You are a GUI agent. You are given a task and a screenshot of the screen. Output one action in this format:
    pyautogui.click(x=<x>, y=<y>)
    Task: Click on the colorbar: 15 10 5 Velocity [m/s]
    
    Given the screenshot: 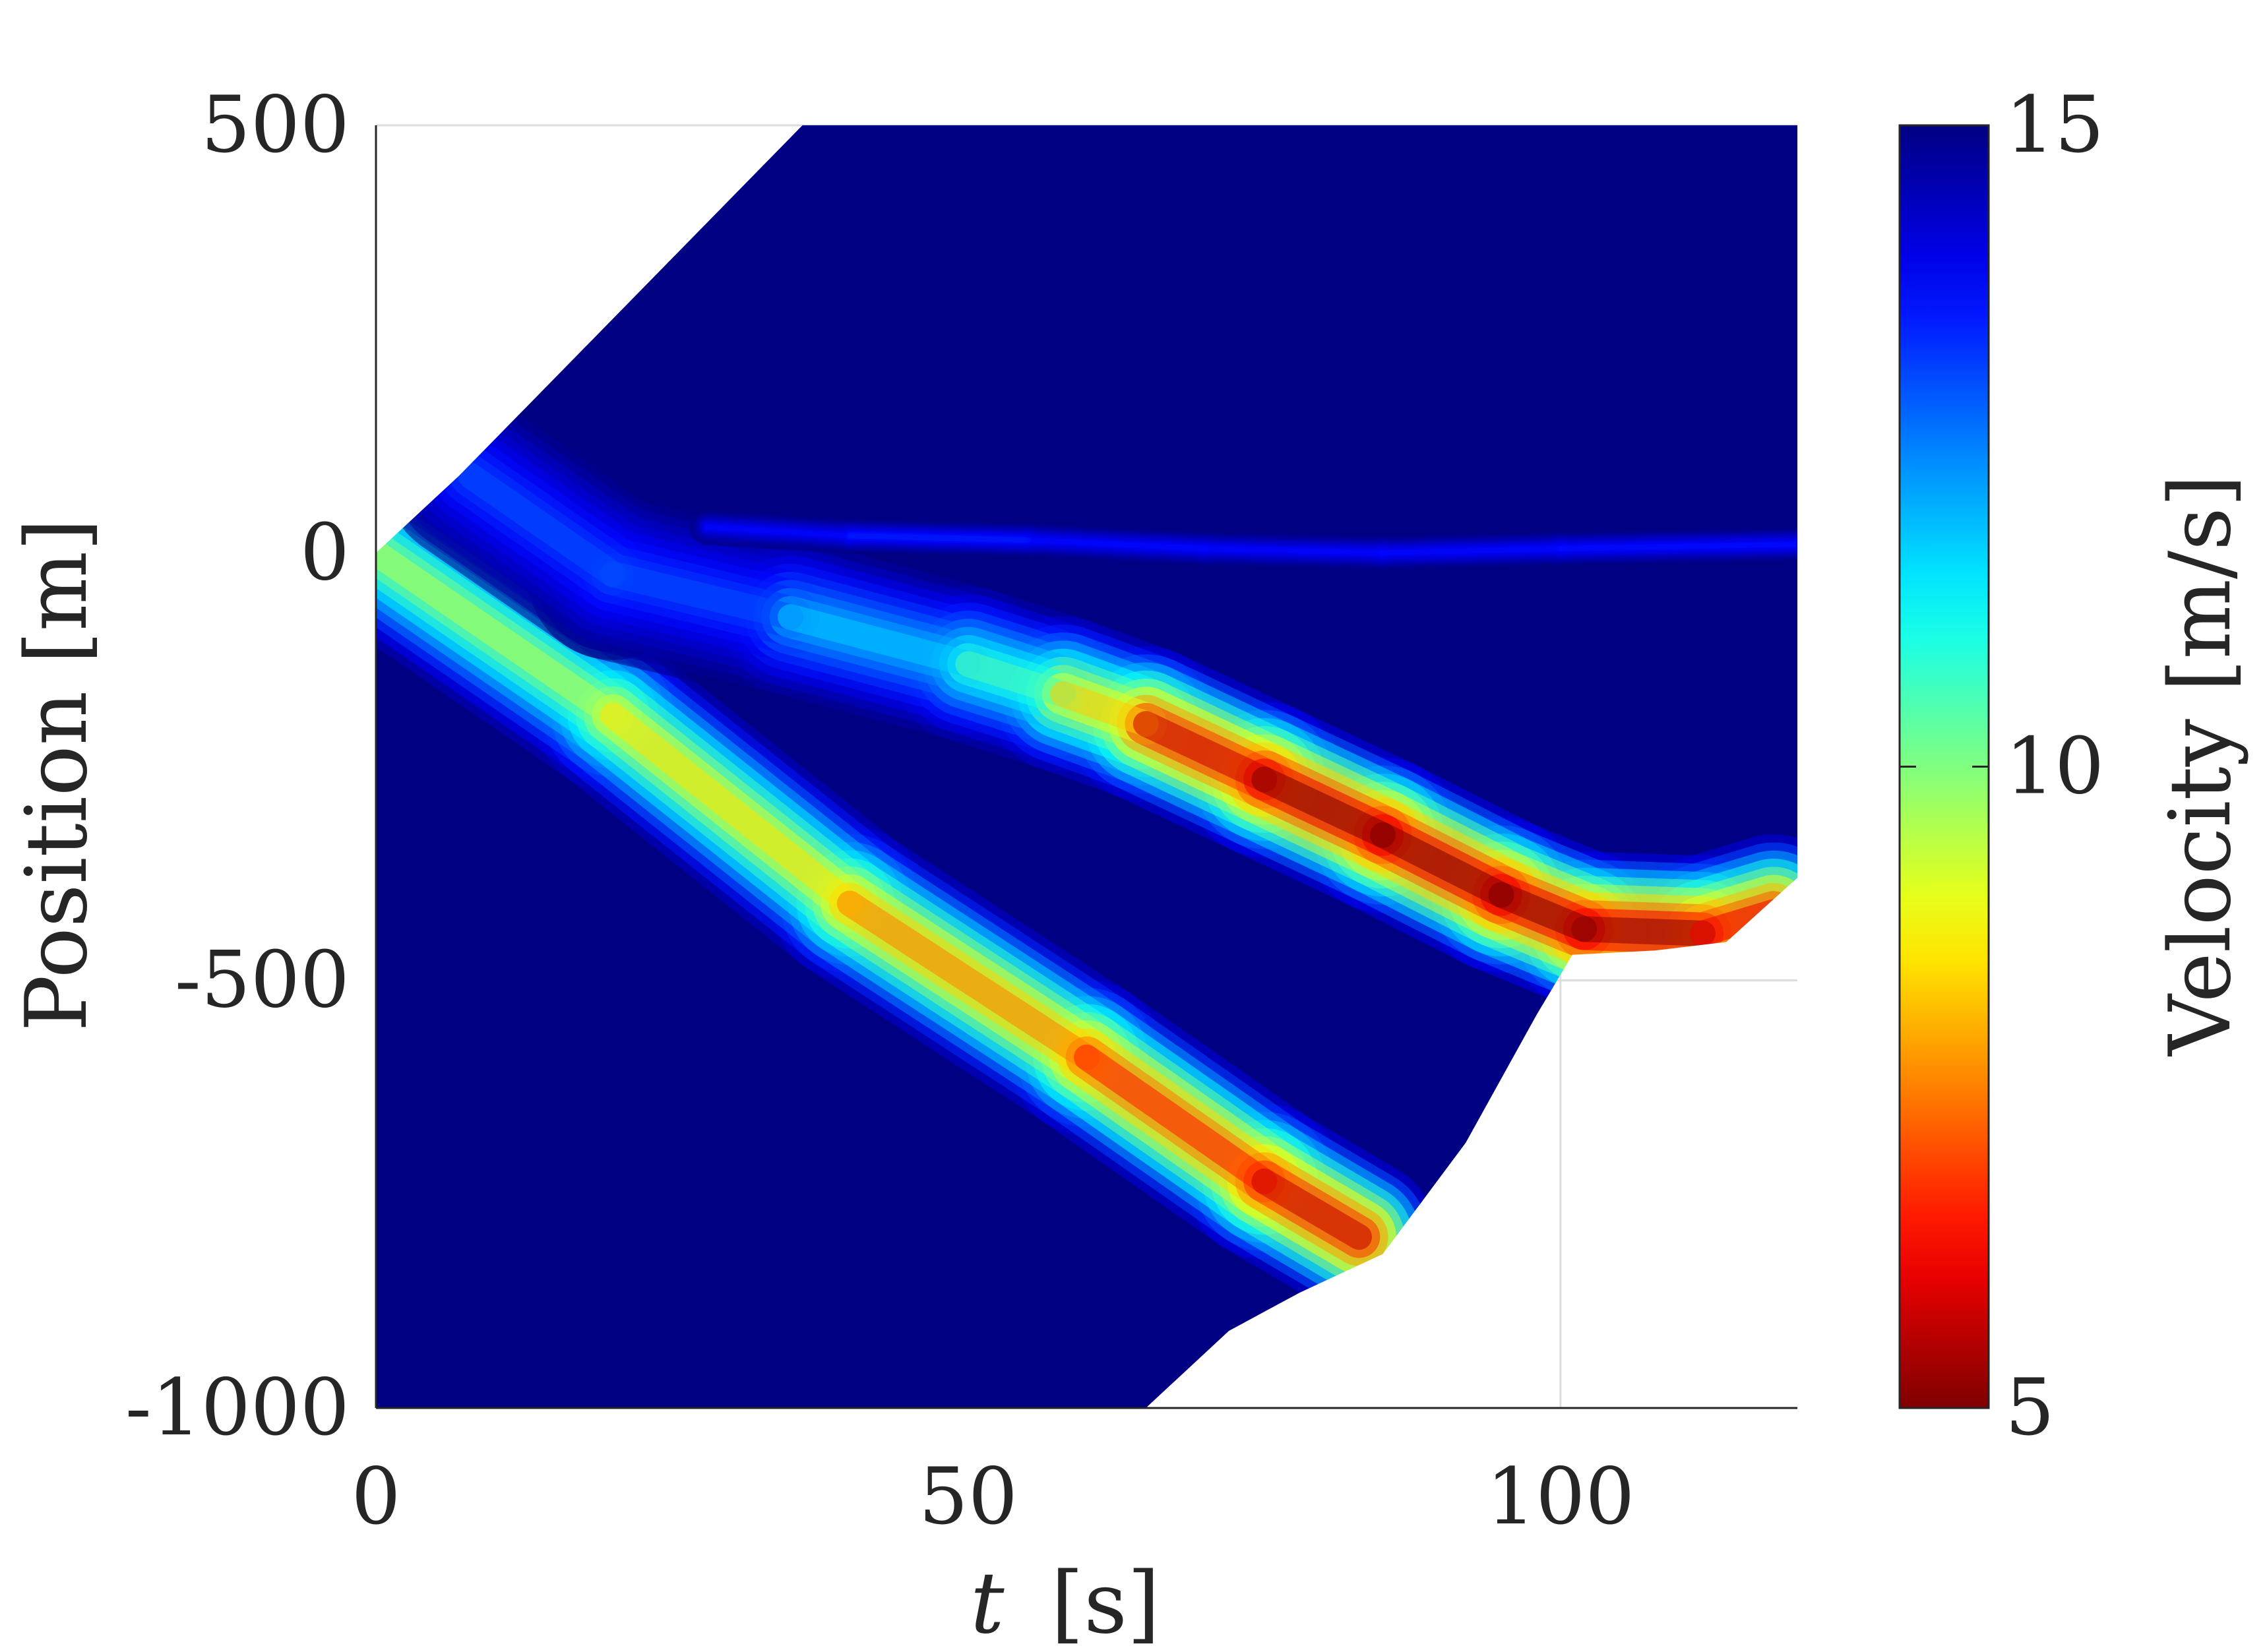 What is the action you would take?
    pyautogui.click(x=2074, y=766)
    